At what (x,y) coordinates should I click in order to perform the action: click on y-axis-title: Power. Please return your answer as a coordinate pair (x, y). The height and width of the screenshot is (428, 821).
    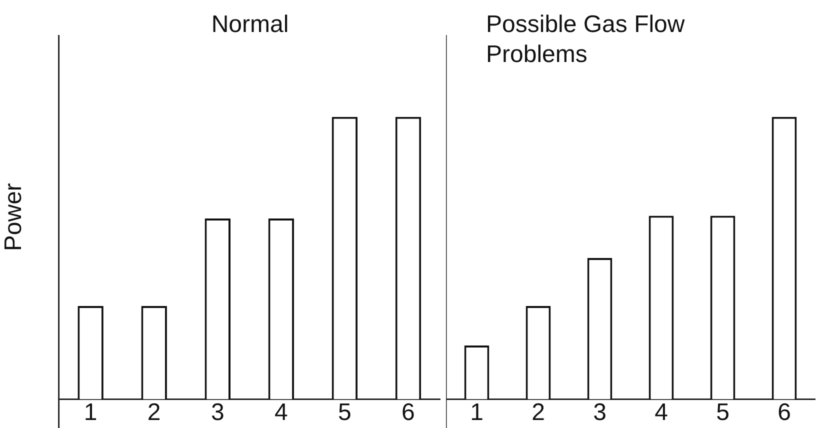
    Looking at the image, I should click on (14, 217).